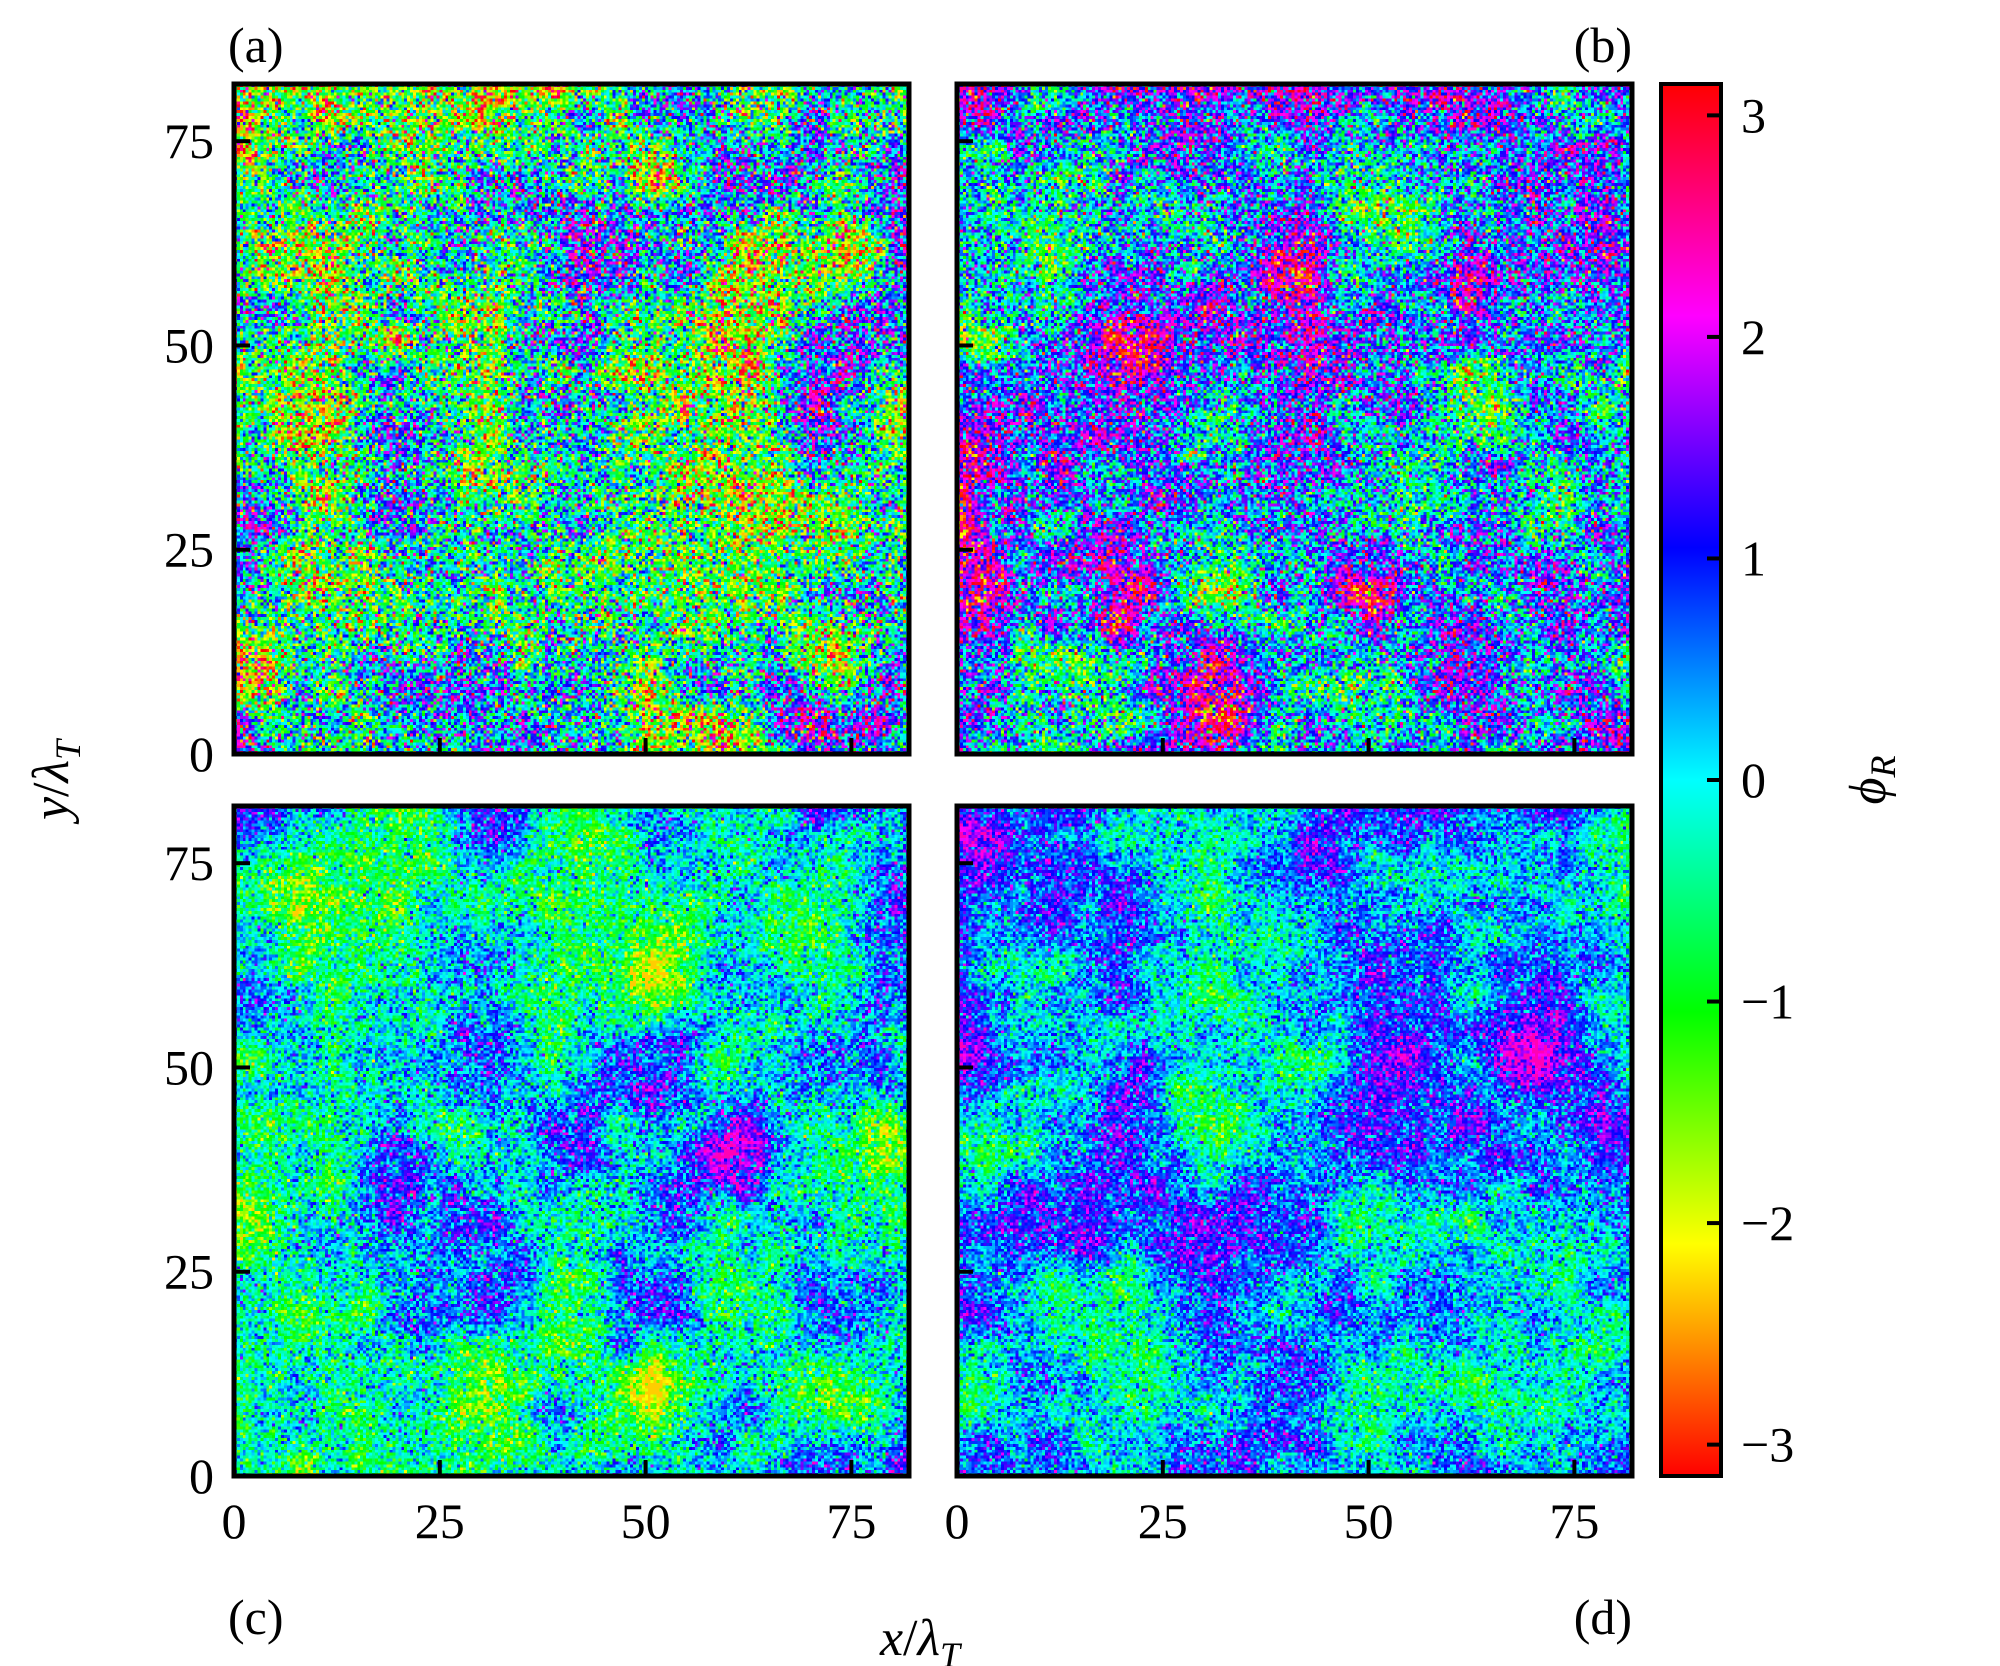  I want to click on panel-label: (a), so click(256, 45).